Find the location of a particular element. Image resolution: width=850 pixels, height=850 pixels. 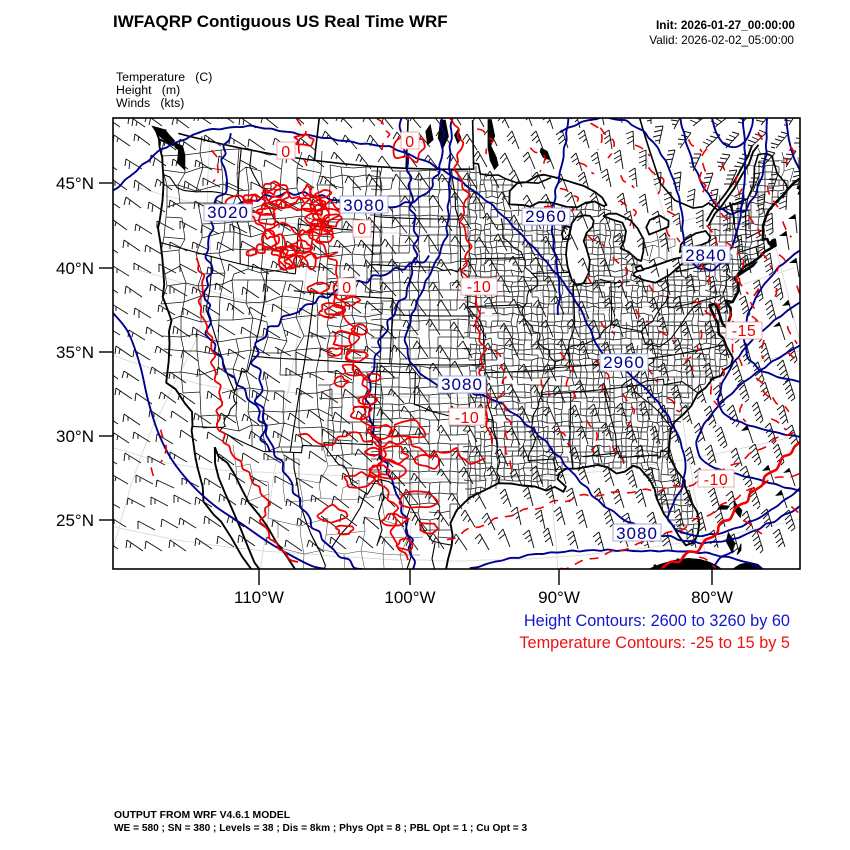

svg-text: 35°N is located at coordinates (75, 352).